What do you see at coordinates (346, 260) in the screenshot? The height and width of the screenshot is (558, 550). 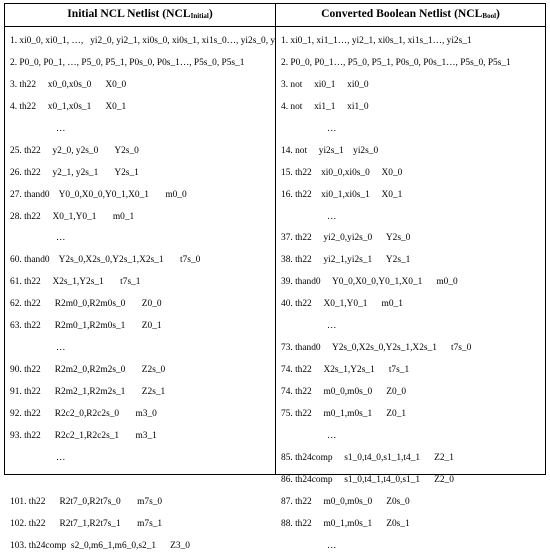 I see `converted-netlist-line: 38. th22 yi2_1,yi2s_1 Y2s_1` at bounding box center [346, 260].